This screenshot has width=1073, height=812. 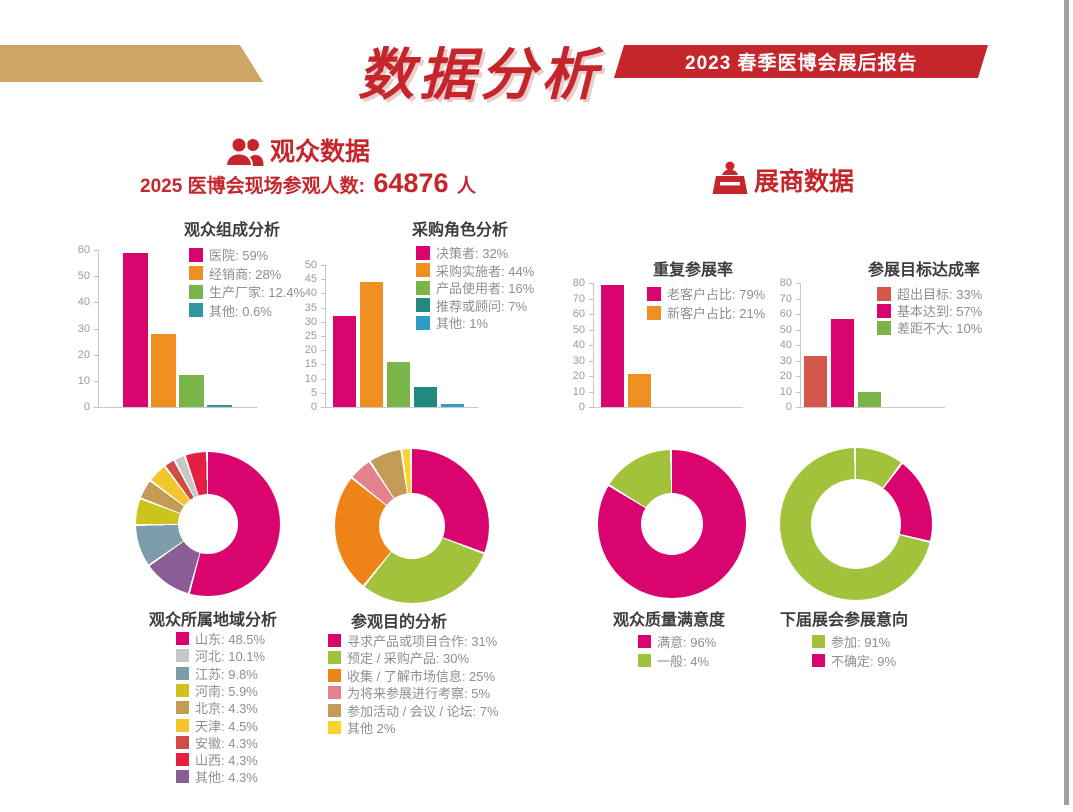 What do you see at coordinates (844, 620) in the screenshot?
I see `chart-title-next-intention: 下届展会参展意向` at bounding box center [844, 620].